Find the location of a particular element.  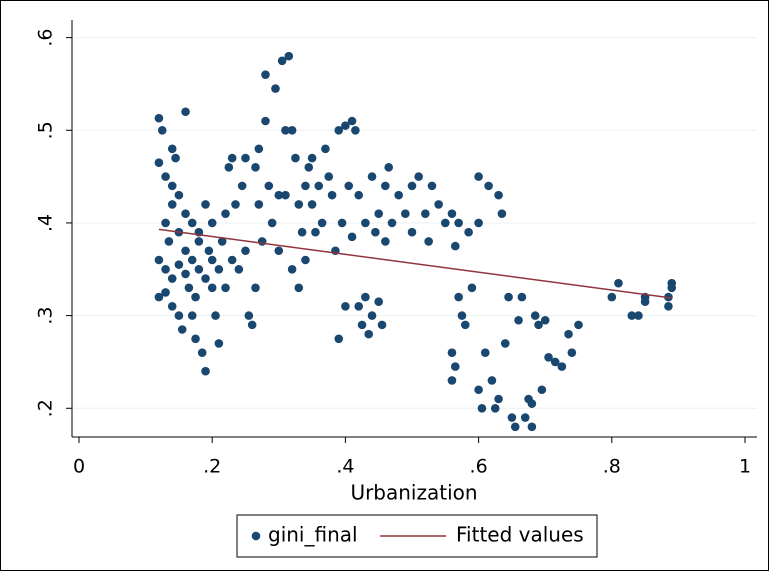

legend-label: gini_final is located at coordinates (313, 535).